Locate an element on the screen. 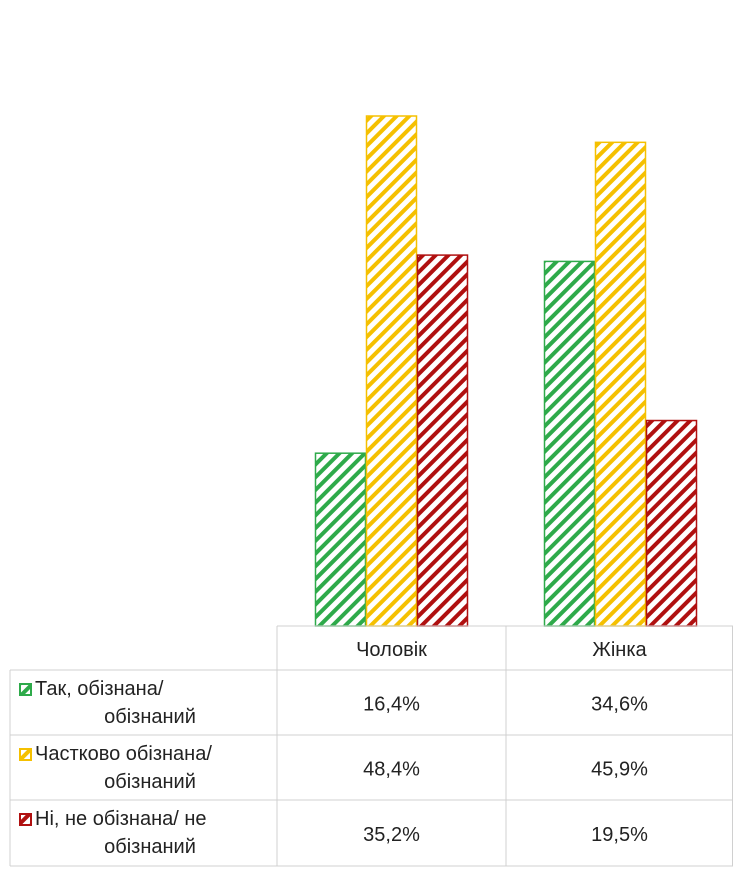 This screenshot has height=876, width=733. bar-3-Чоловік is located at coordinates (442, 440).